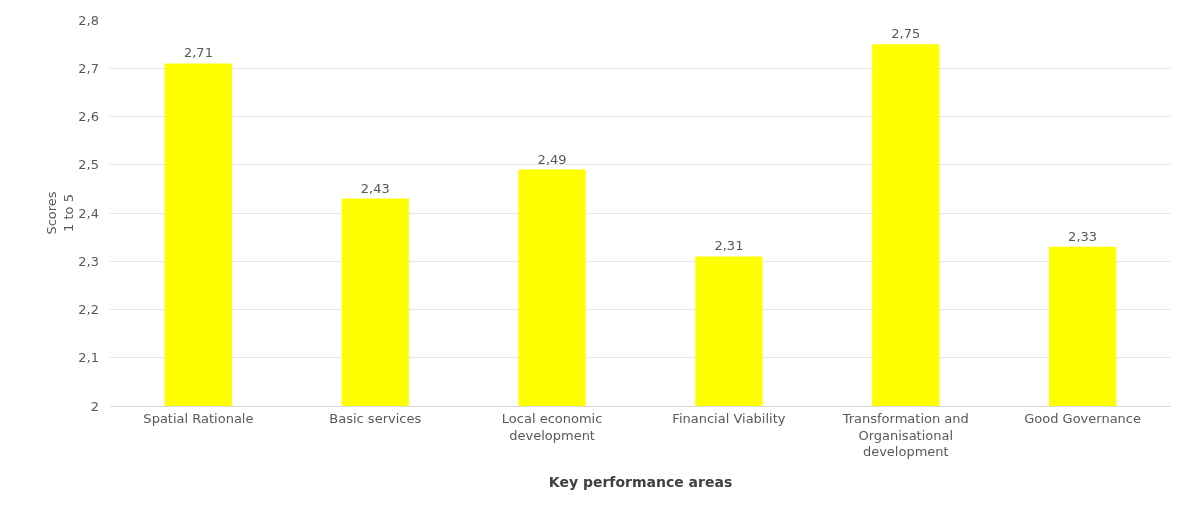 The width and height of the screenshot is (1181, 521). What do you see at coordinates (640, 481) in the screenshot?
I see `x-axis-title: Key performance areas` at bounding box center [640, 481].